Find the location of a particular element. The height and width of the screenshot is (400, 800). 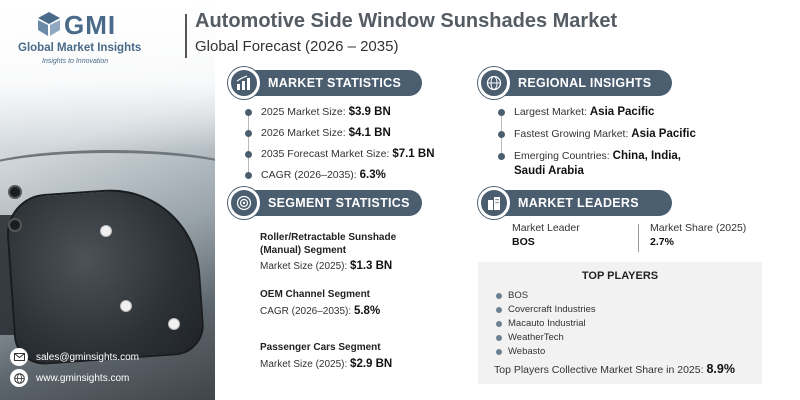

chart-dollar-icon is located at coordinates (244, 83).